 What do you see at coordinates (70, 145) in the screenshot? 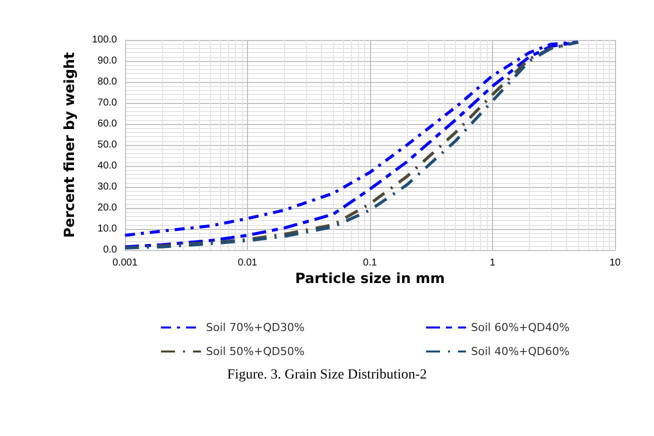
I see `y-axis-title: Percent finer by weight` at bounding box center [70, 145].